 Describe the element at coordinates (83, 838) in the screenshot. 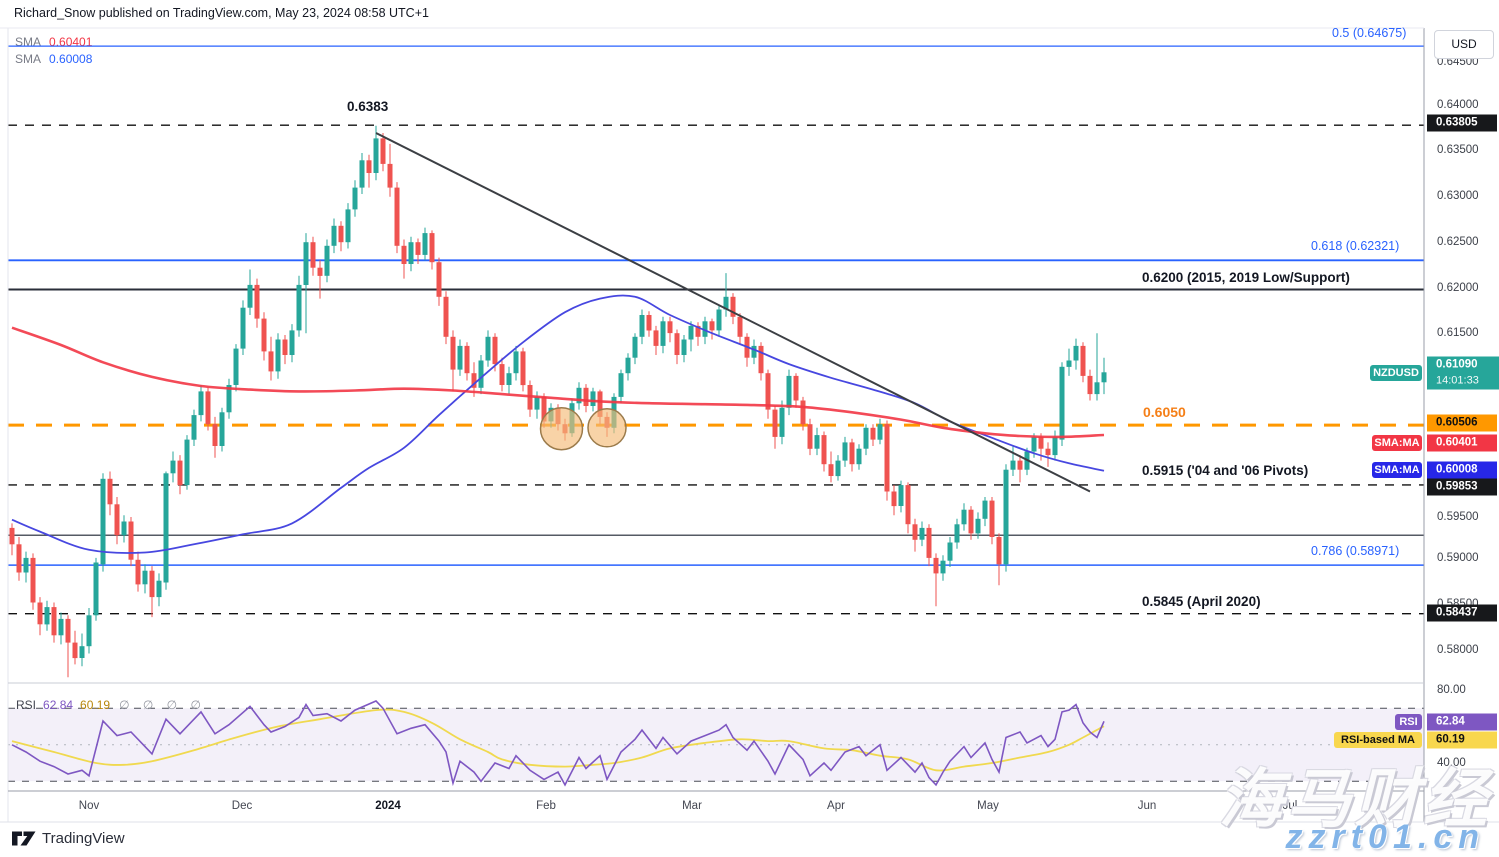

I see `tradingview-logo-text: TradingView` at that location.